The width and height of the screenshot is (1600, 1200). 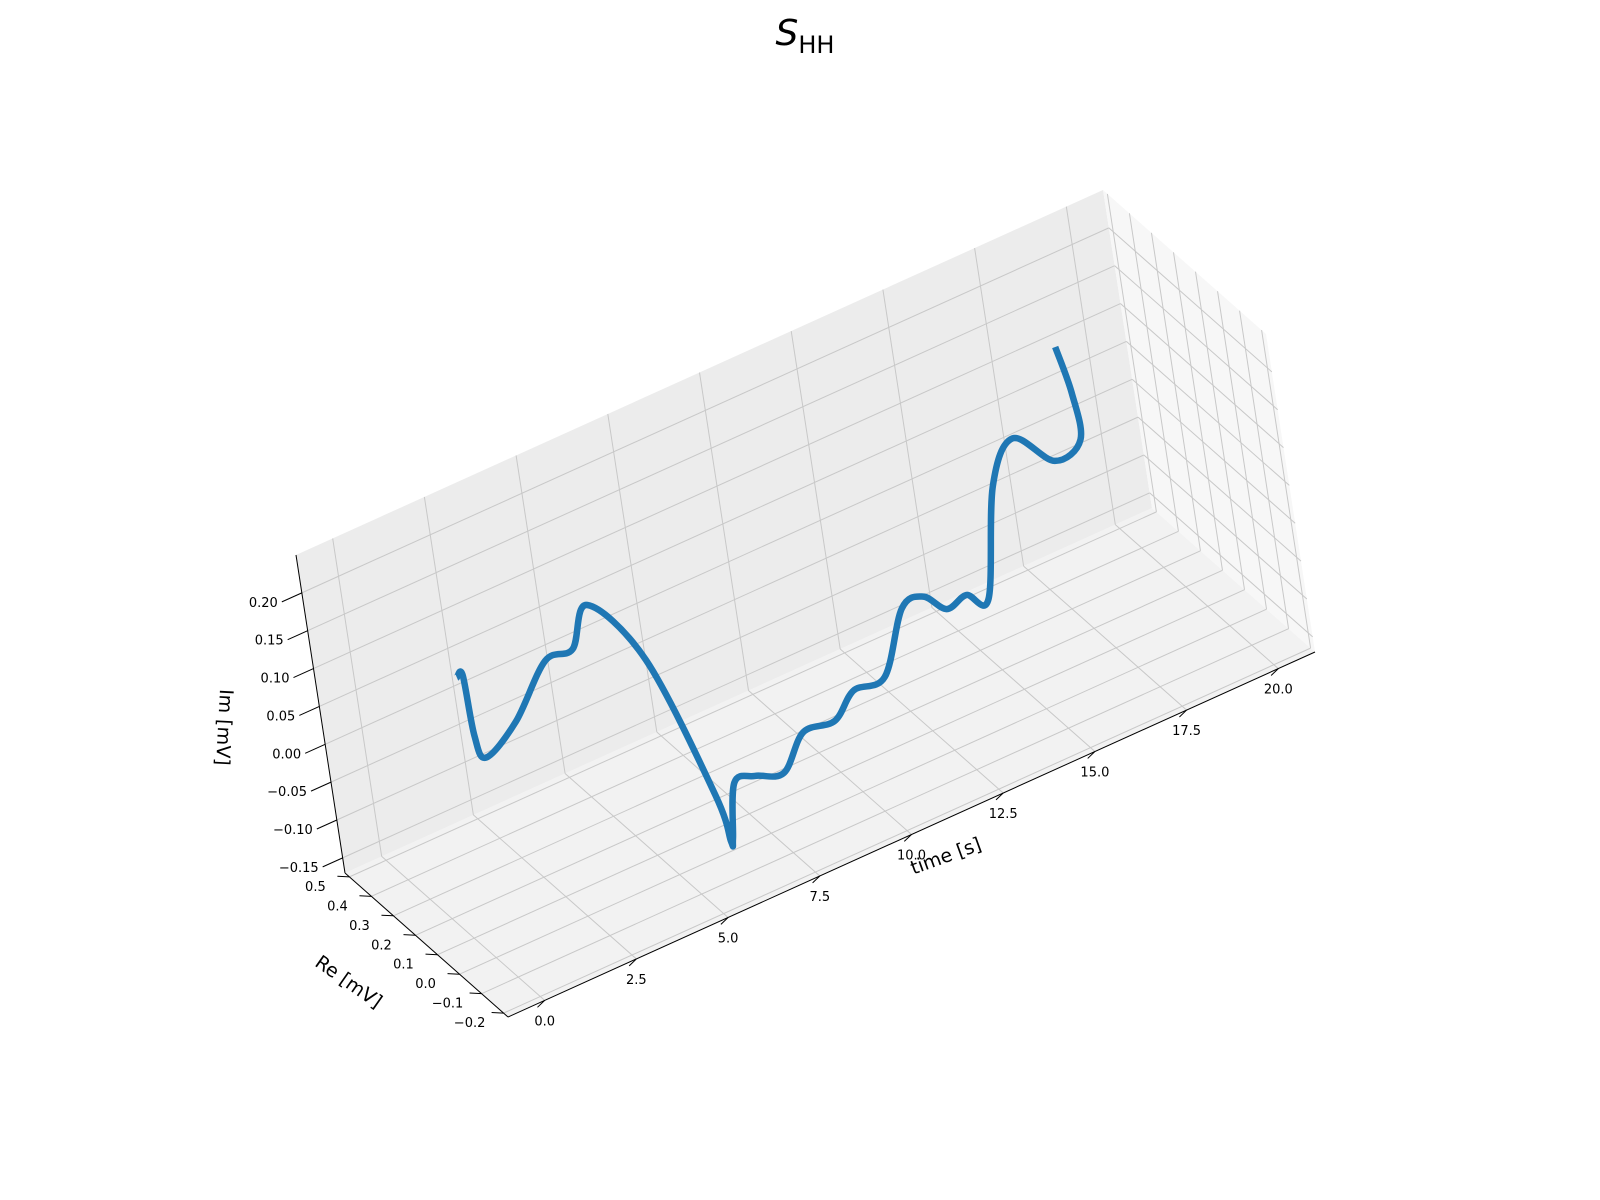 I want to click on chart-title: SHH, so click(x=805, y=36).